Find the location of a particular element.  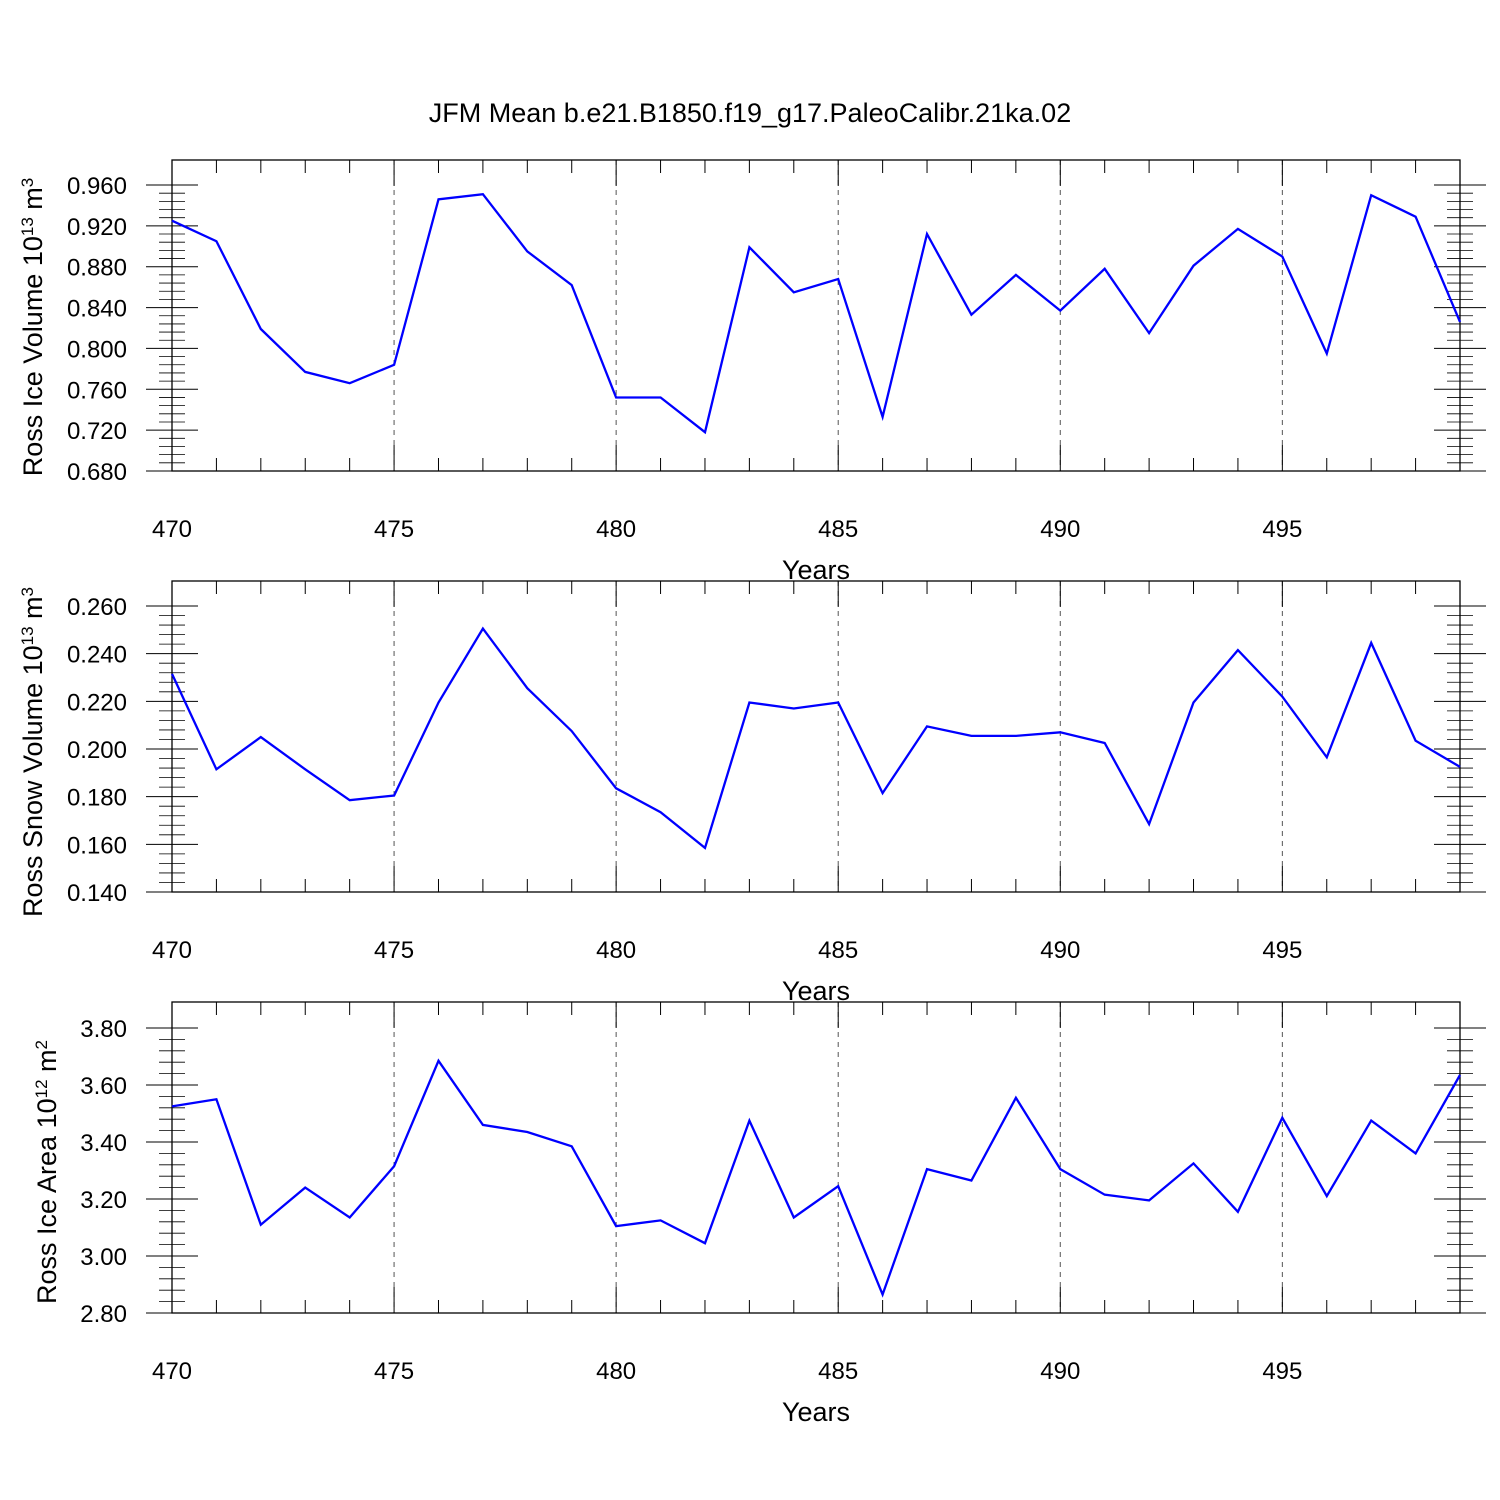

y-axis-label-main: Ross Ice Area 10 is located at coordinates (47, 1201).